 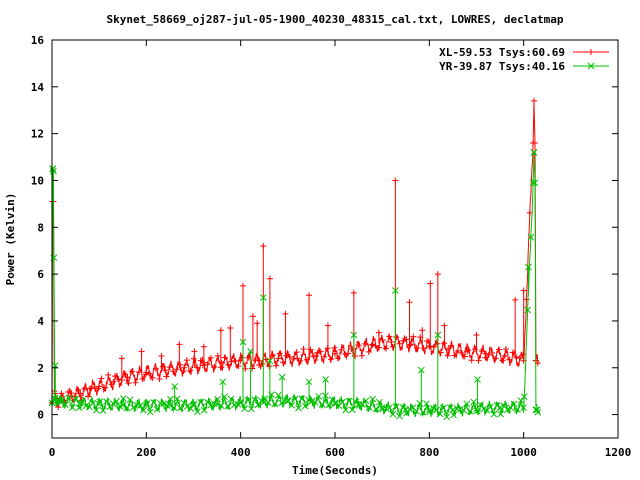 I want to click on x-tick-label: 0, so click(x=52, y=452).